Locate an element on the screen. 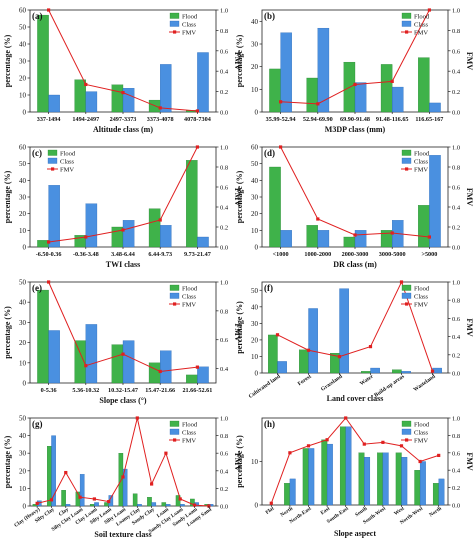  x-tick-label: 1000-2000 is located at coordinates (317, 254).